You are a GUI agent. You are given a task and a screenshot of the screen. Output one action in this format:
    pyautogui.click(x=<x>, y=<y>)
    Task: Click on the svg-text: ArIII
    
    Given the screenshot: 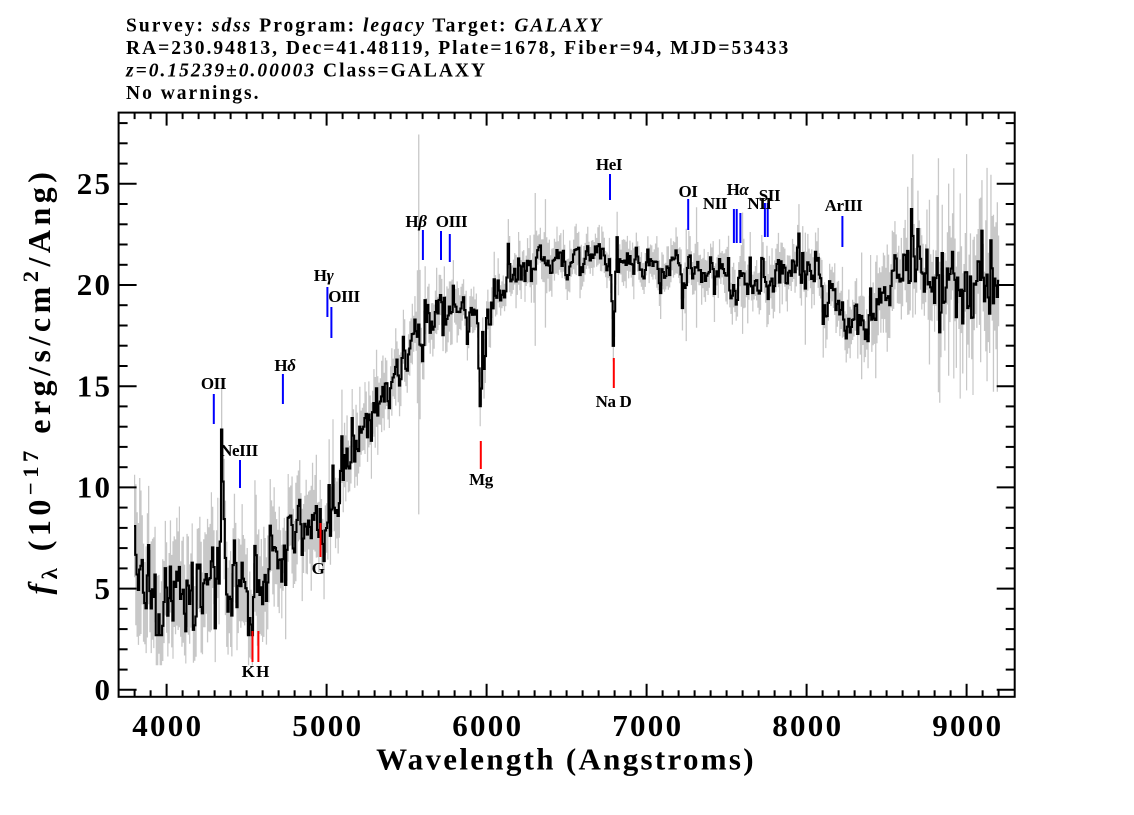 What is the action you would take?
    pyautogui.click(x=844, y=205)
    